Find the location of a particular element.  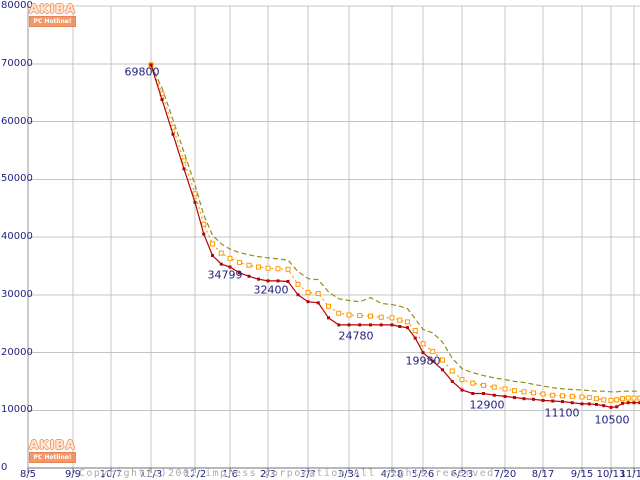

x-tick-label: 5/26 is located at coordinates (423, 474).